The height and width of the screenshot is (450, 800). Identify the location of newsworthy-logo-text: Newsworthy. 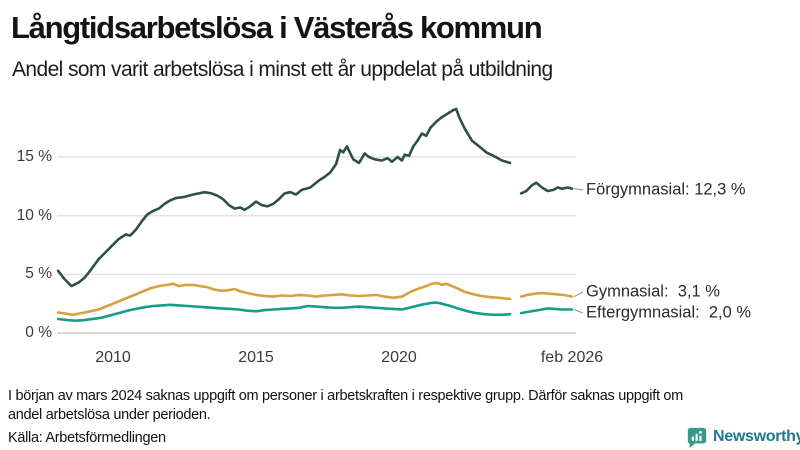
(756, 436).